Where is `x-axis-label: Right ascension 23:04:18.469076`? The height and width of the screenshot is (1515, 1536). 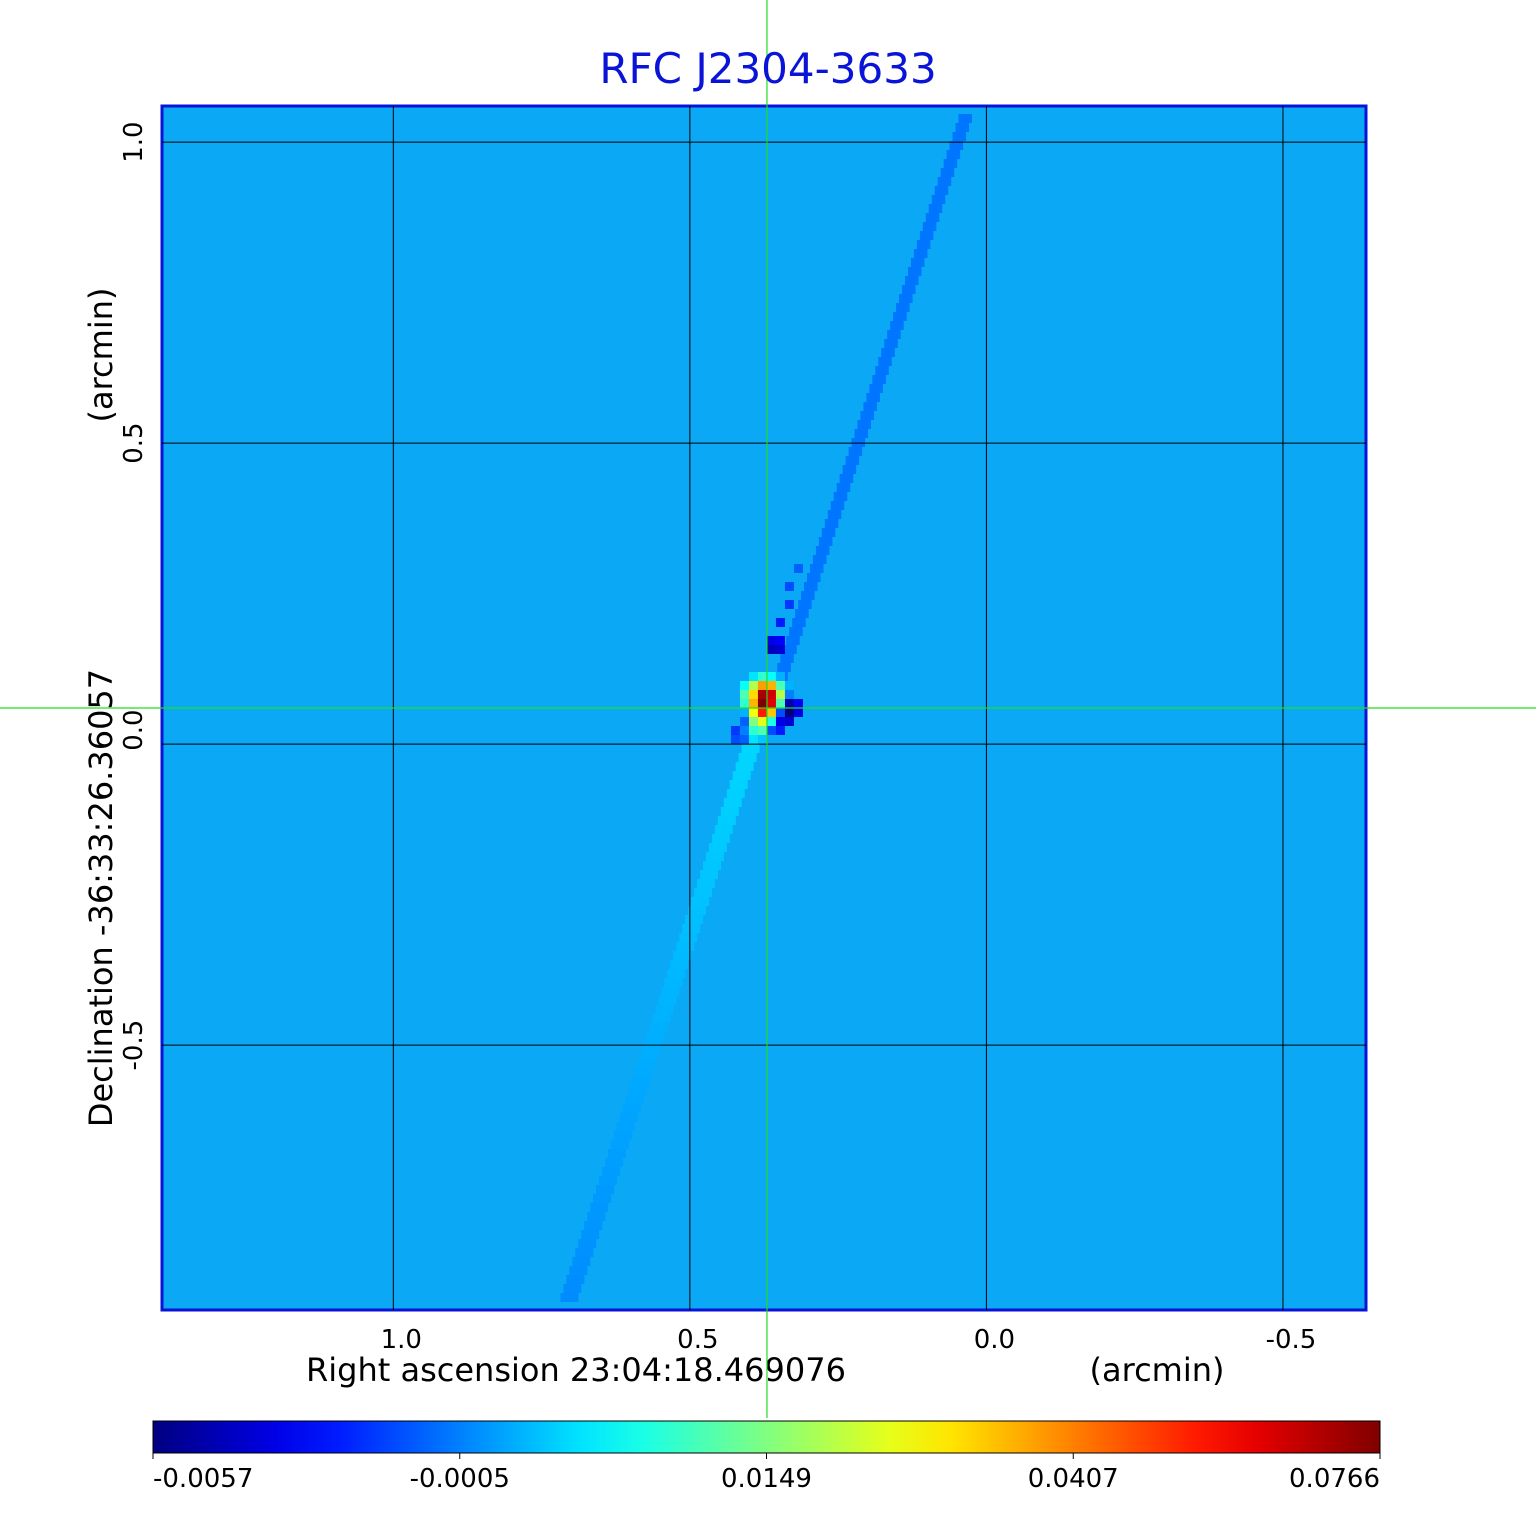 x-axis-label: Right ascension 23:04:18.469076 is located at coordinates (576, 1370).